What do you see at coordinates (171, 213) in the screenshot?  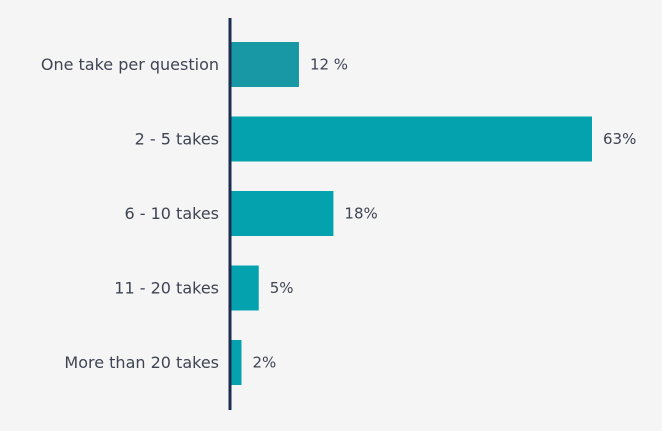 I see `category-tick-label: 6 - 10 takes` at bounding box center [171, 213].